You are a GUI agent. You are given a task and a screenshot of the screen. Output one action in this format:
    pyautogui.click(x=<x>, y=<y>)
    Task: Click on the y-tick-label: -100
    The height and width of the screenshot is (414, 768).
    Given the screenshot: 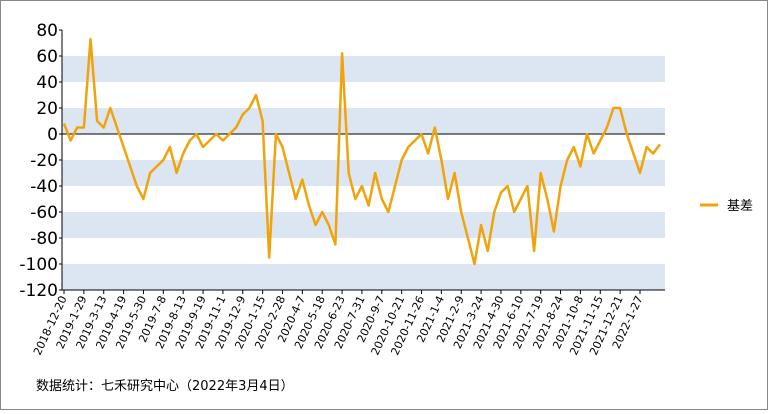 What is the action you would take?
    pyautogui.click(x=38, y=265)
    